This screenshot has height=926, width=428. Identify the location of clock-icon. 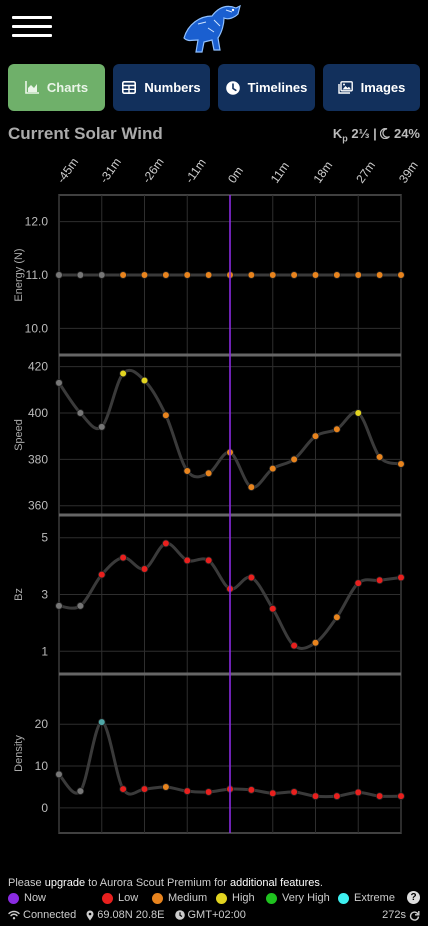
(232, 87).